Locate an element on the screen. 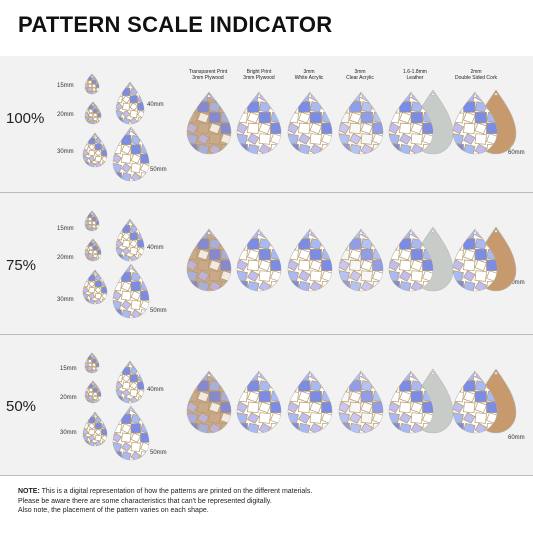  scale-percent-label: 100% is located at coordinates (25, 118).